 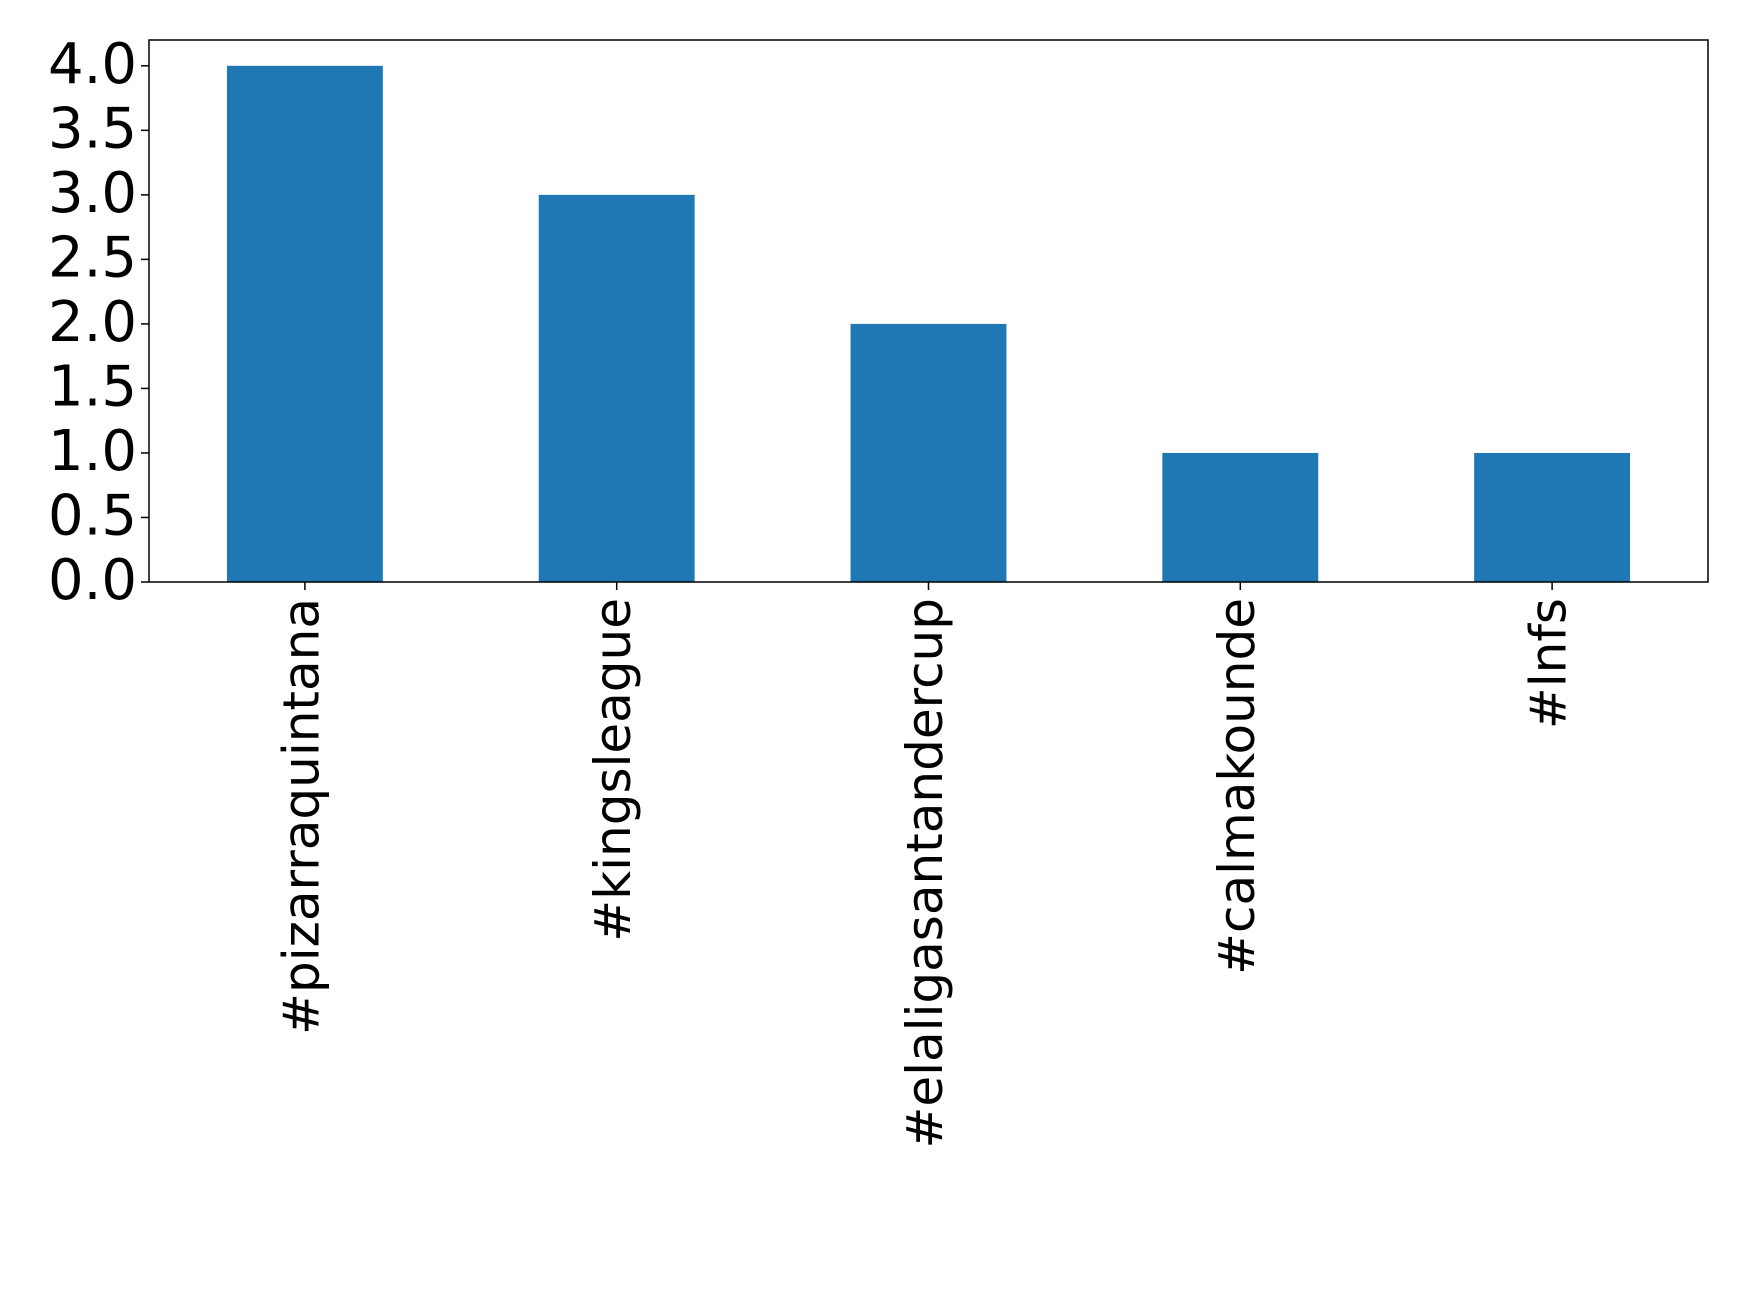 I want to click on y-tick-label: 0.0, so click(x=92, y=580).